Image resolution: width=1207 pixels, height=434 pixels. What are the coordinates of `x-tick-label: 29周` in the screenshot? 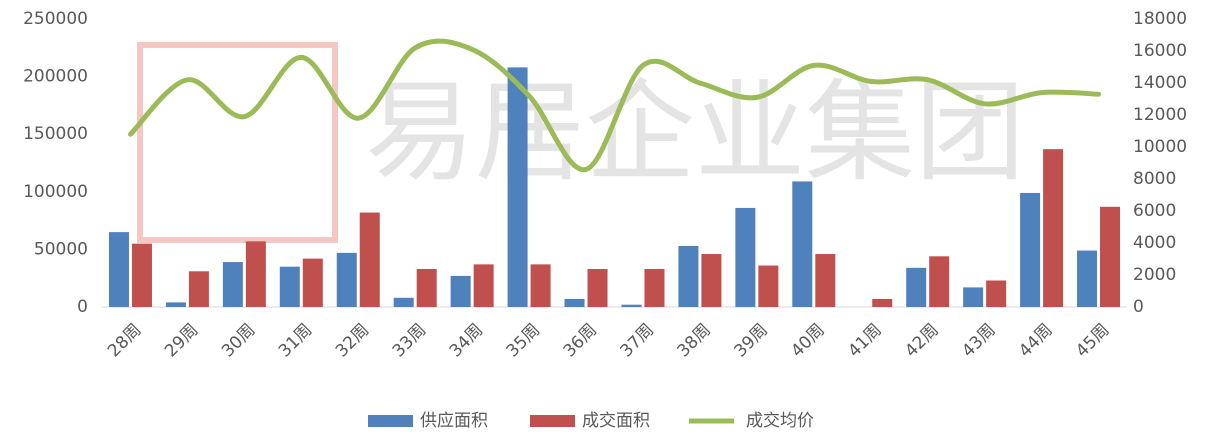 It's located at (181, 340).